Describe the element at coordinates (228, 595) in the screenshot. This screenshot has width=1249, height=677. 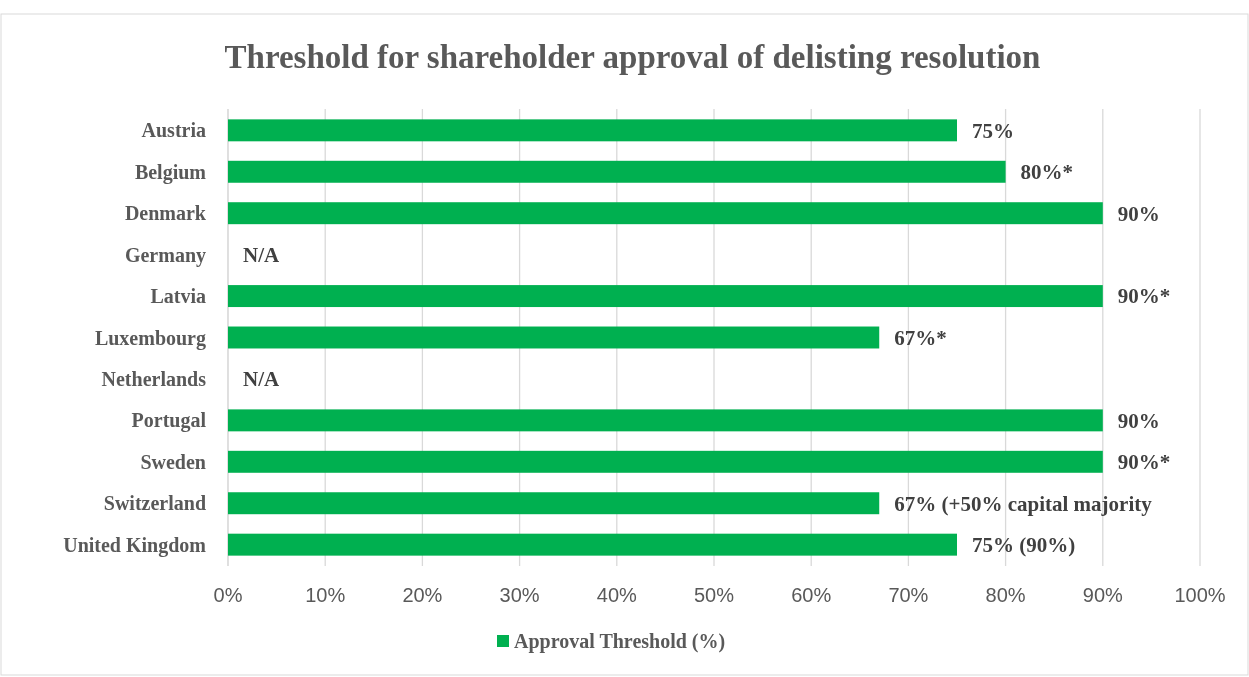
I see `x-tick-label: 0%` at that location.